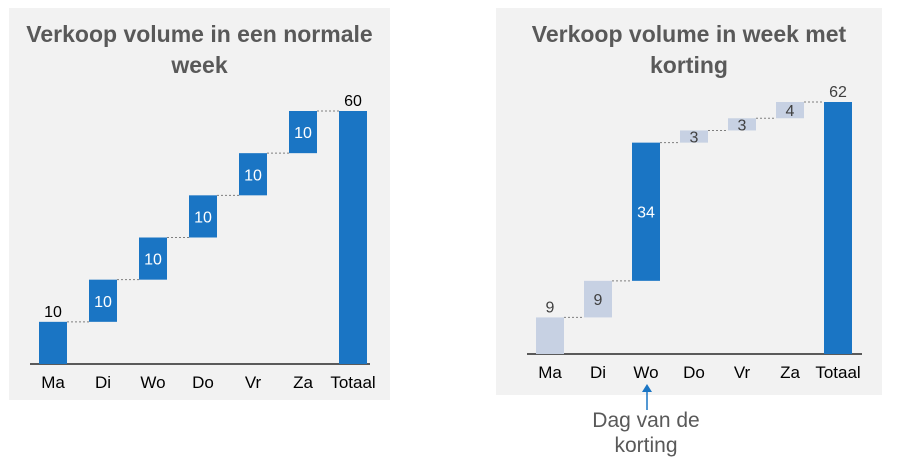 The width and height of the screenshot is (900, 468). What do you see at coordinates (646, 433) in the screenshot?
I see `discount-day-annotation: Dag van de korting` at bounding box center [646, 433].